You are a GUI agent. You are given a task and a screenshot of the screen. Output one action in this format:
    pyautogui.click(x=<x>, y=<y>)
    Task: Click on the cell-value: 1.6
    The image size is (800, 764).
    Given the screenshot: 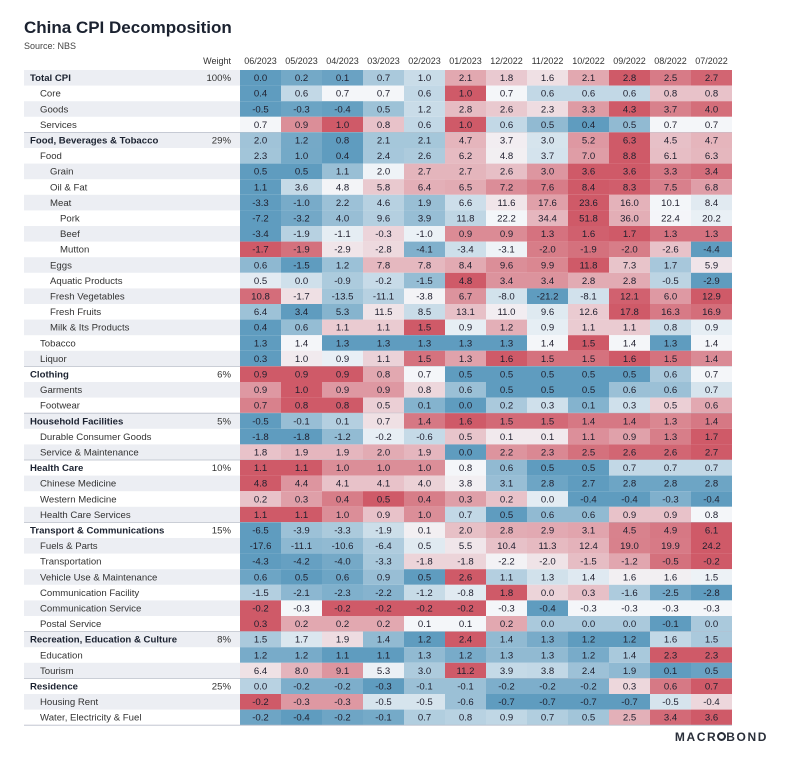 What is the action you would take?
    pyautogui.click(x=547, y=78)
    